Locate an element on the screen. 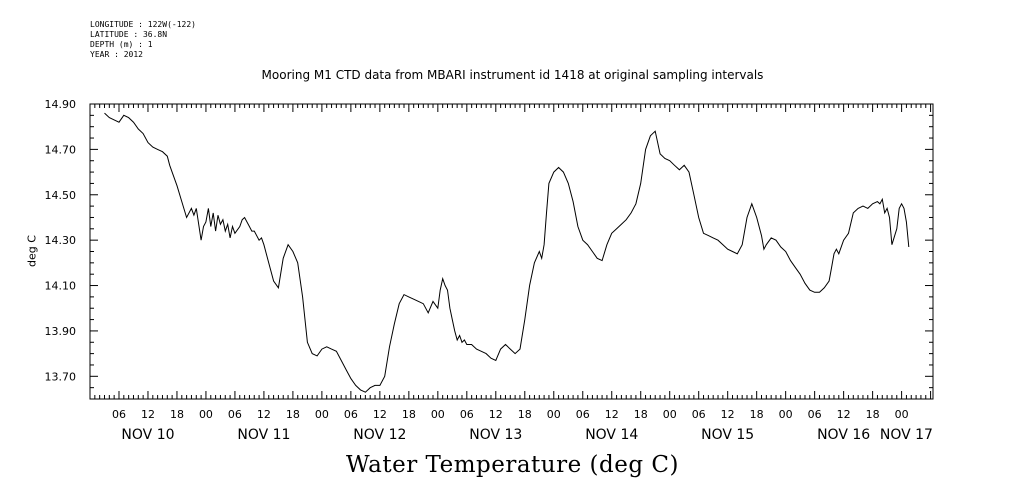 Image resolution: width=1009 pixels, height=504 pixels. x-day-label: NOV 16 is located at coordinates (843, 435).